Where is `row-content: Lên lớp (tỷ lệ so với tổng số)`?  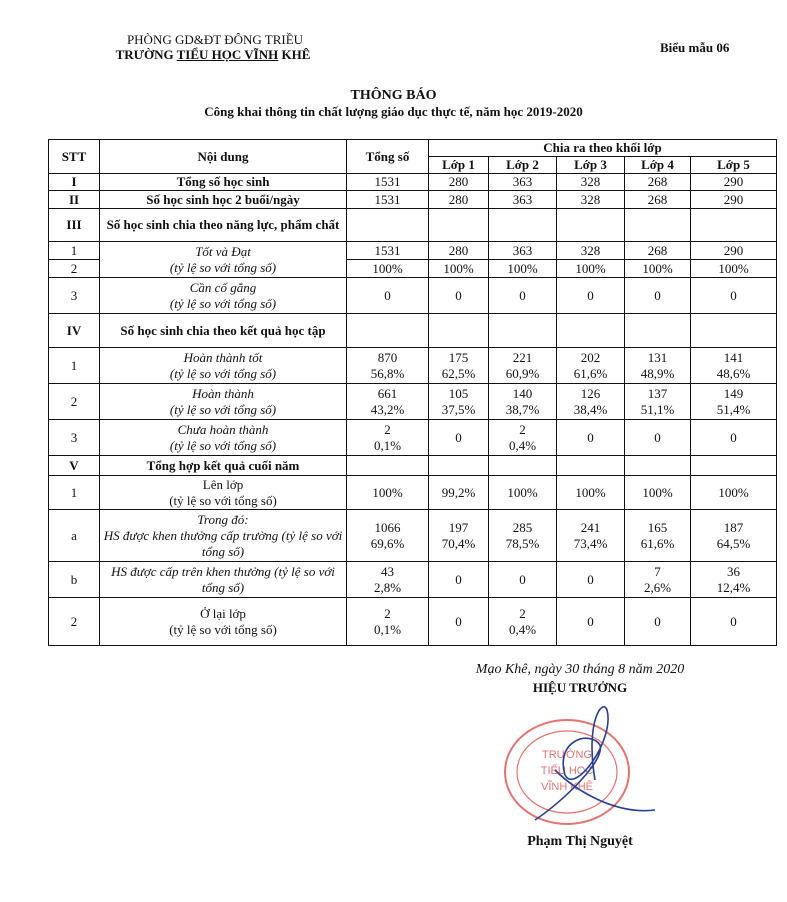 row-content: Lên lớp (tỷ lệ so với tổng số) is located at coordinates (223, 492).